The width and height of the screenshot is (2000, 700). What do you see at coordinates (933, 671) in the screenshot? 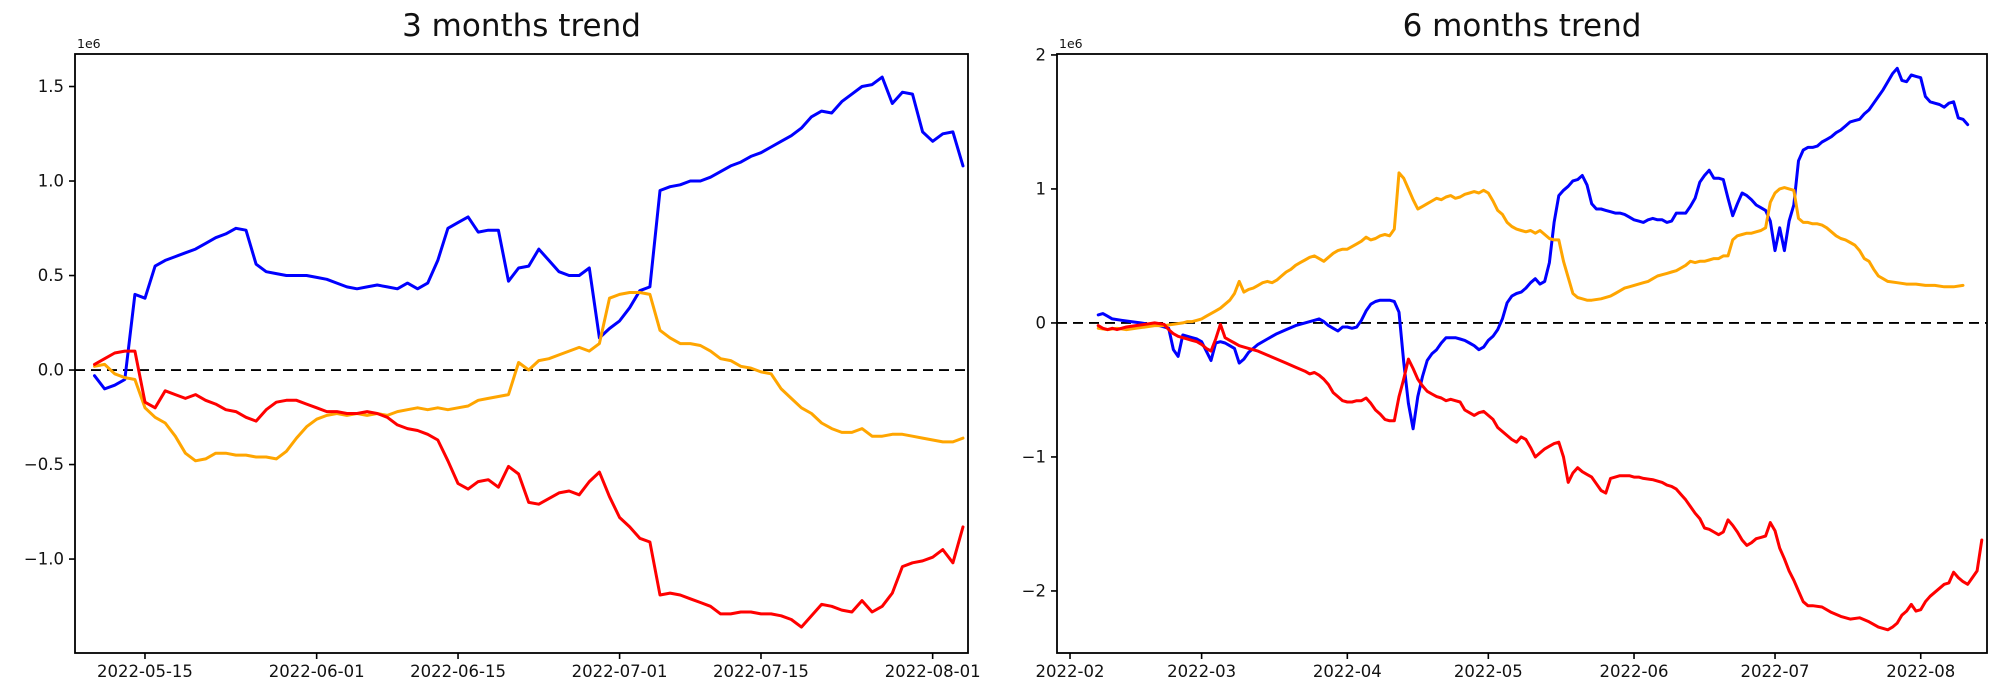
I see `x-tick-label: 2022-08-01` at bounding box center [933, 671].